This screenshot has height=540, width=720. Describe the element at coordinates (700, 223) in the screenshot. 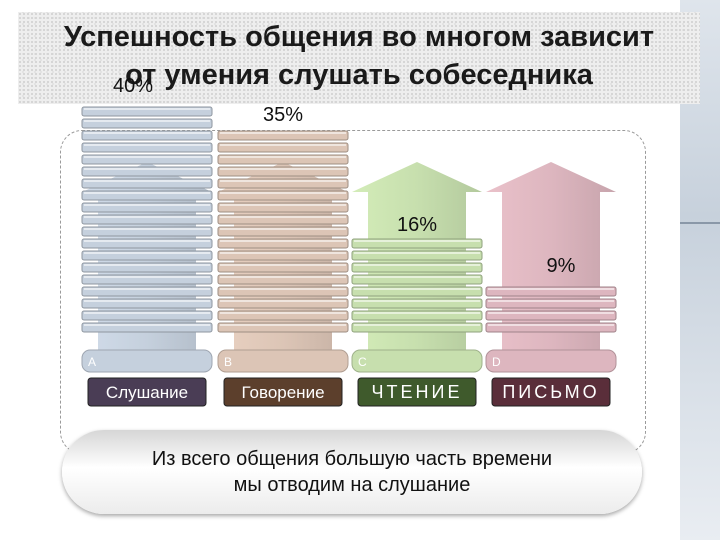

I see `background-divider` at that location.